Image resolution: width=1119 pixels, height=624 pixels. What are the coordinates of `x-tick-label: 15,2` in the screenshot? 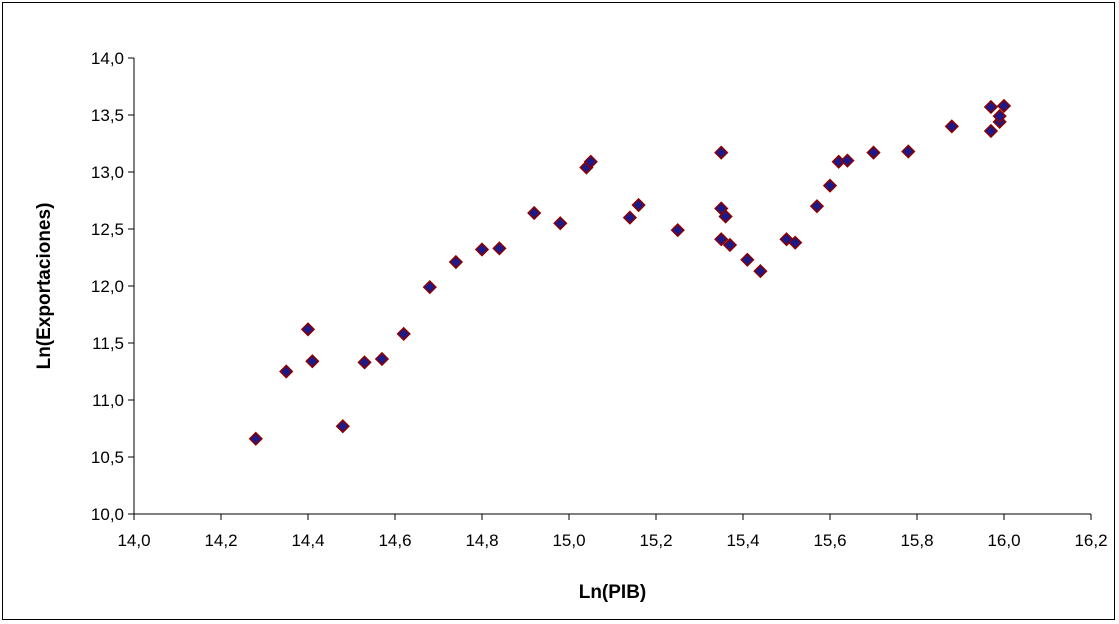 It's located at (655, 540).